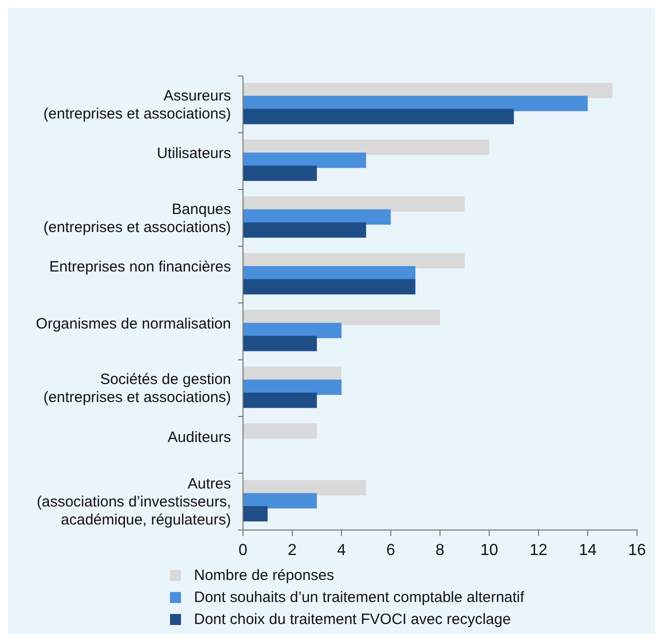 The height and width of the screenshot is (634, 663). Describe the element at coordinates (539, 550) in the screenshot. I see `x-tick-label: 12` at that location.